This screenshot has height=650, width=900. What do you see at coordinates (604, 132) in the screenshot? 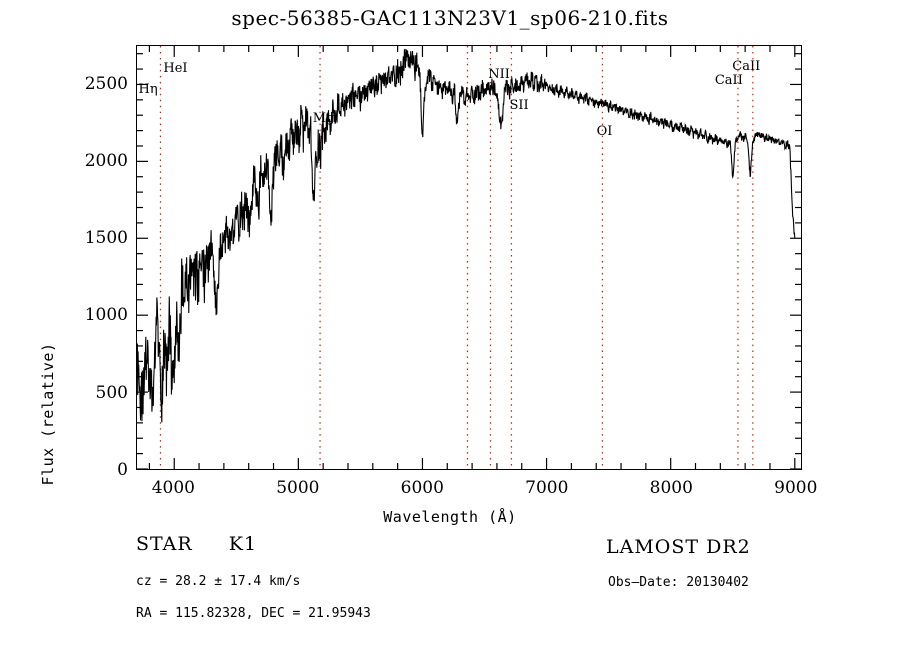
I see `spectral-line-label: OI` at bounding box center [604, 132].